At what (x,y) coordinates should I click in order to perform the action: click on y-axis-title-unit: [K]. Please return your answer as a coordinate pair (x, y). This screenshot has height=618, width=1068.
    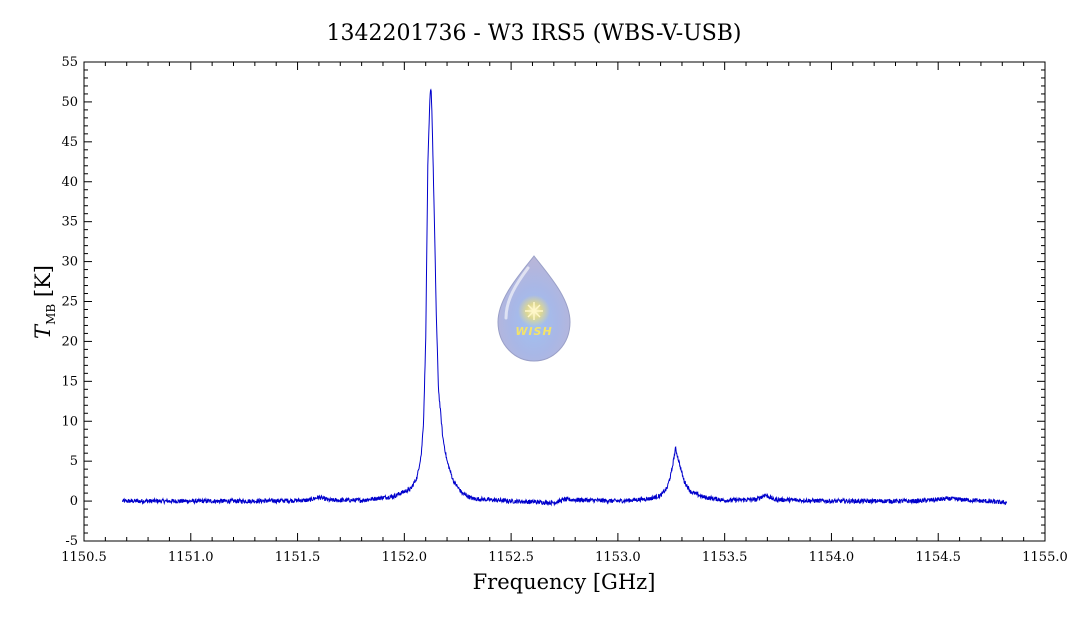
    Looking at the image, I should click on (43, 281).